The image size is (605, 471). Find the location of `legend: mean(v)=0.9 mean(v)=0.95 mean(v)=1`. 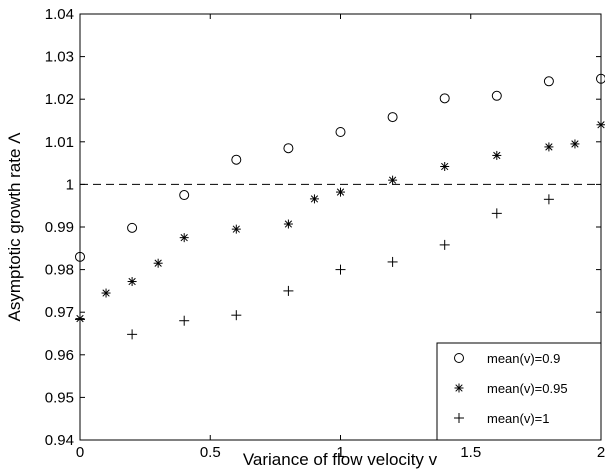

legend: mean(v)=0.9 mean(v)=0.95 mean(v)=1 is located at coordinates (519, 391).